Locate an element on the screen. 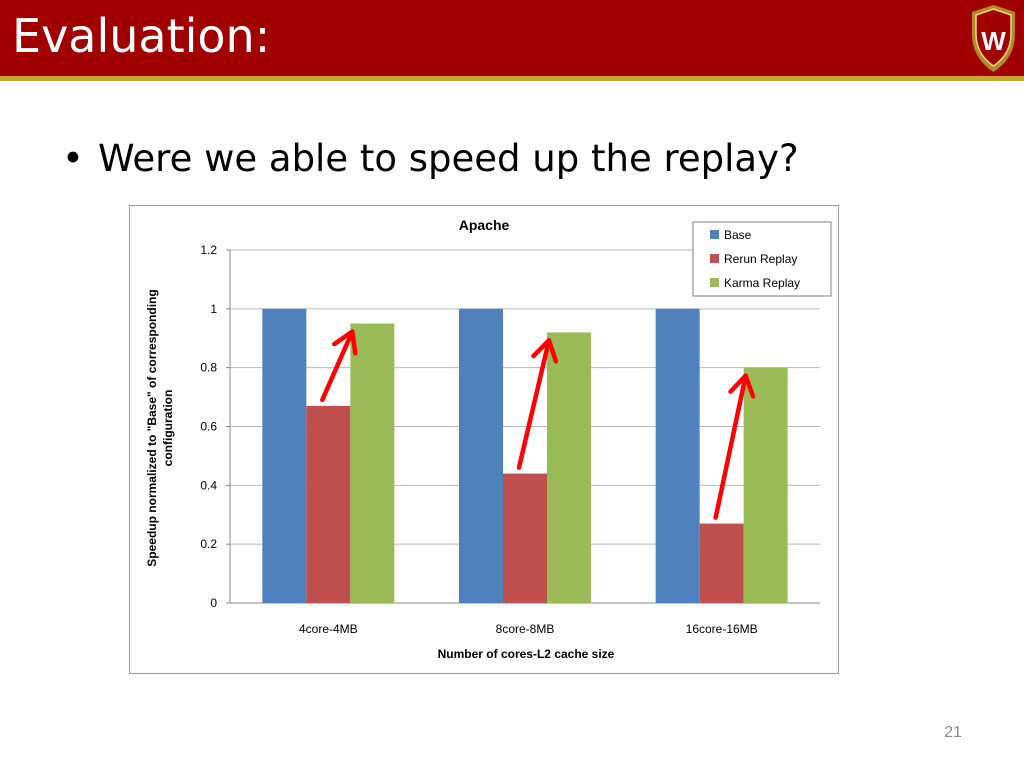 The image size is (1024, 768). y-axis-label-line: configuration is located at coordinates (168, 428).